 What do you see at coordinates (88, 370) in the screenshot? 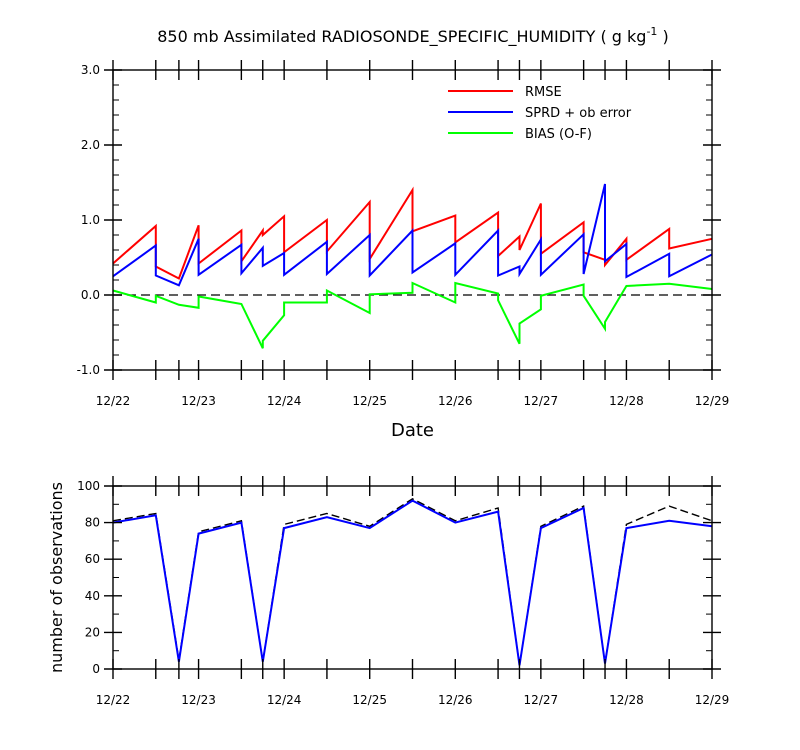
I see `y-tick-label: -1.0` at bounding box center [88, 370].